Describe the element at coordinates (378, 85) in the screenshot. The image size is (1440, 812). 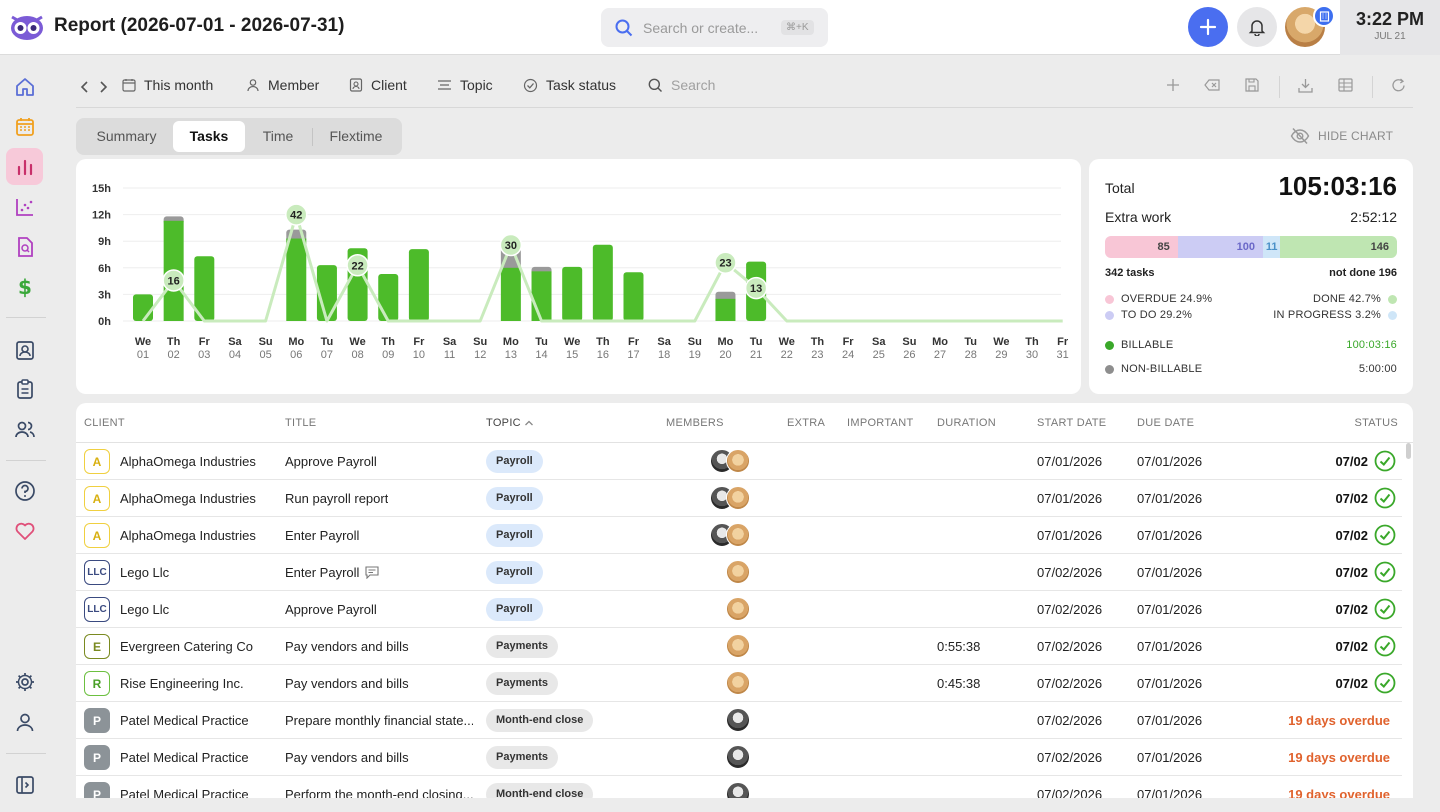
I see `client-filter: Client` at that location.